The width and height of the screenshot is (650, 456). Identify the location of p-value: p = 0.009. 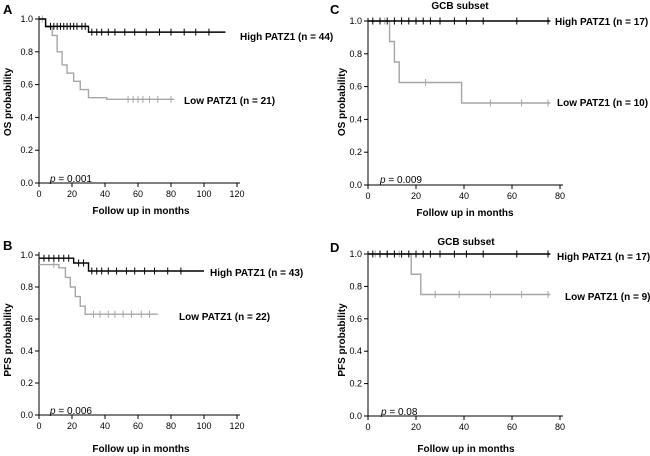
(400, 180).